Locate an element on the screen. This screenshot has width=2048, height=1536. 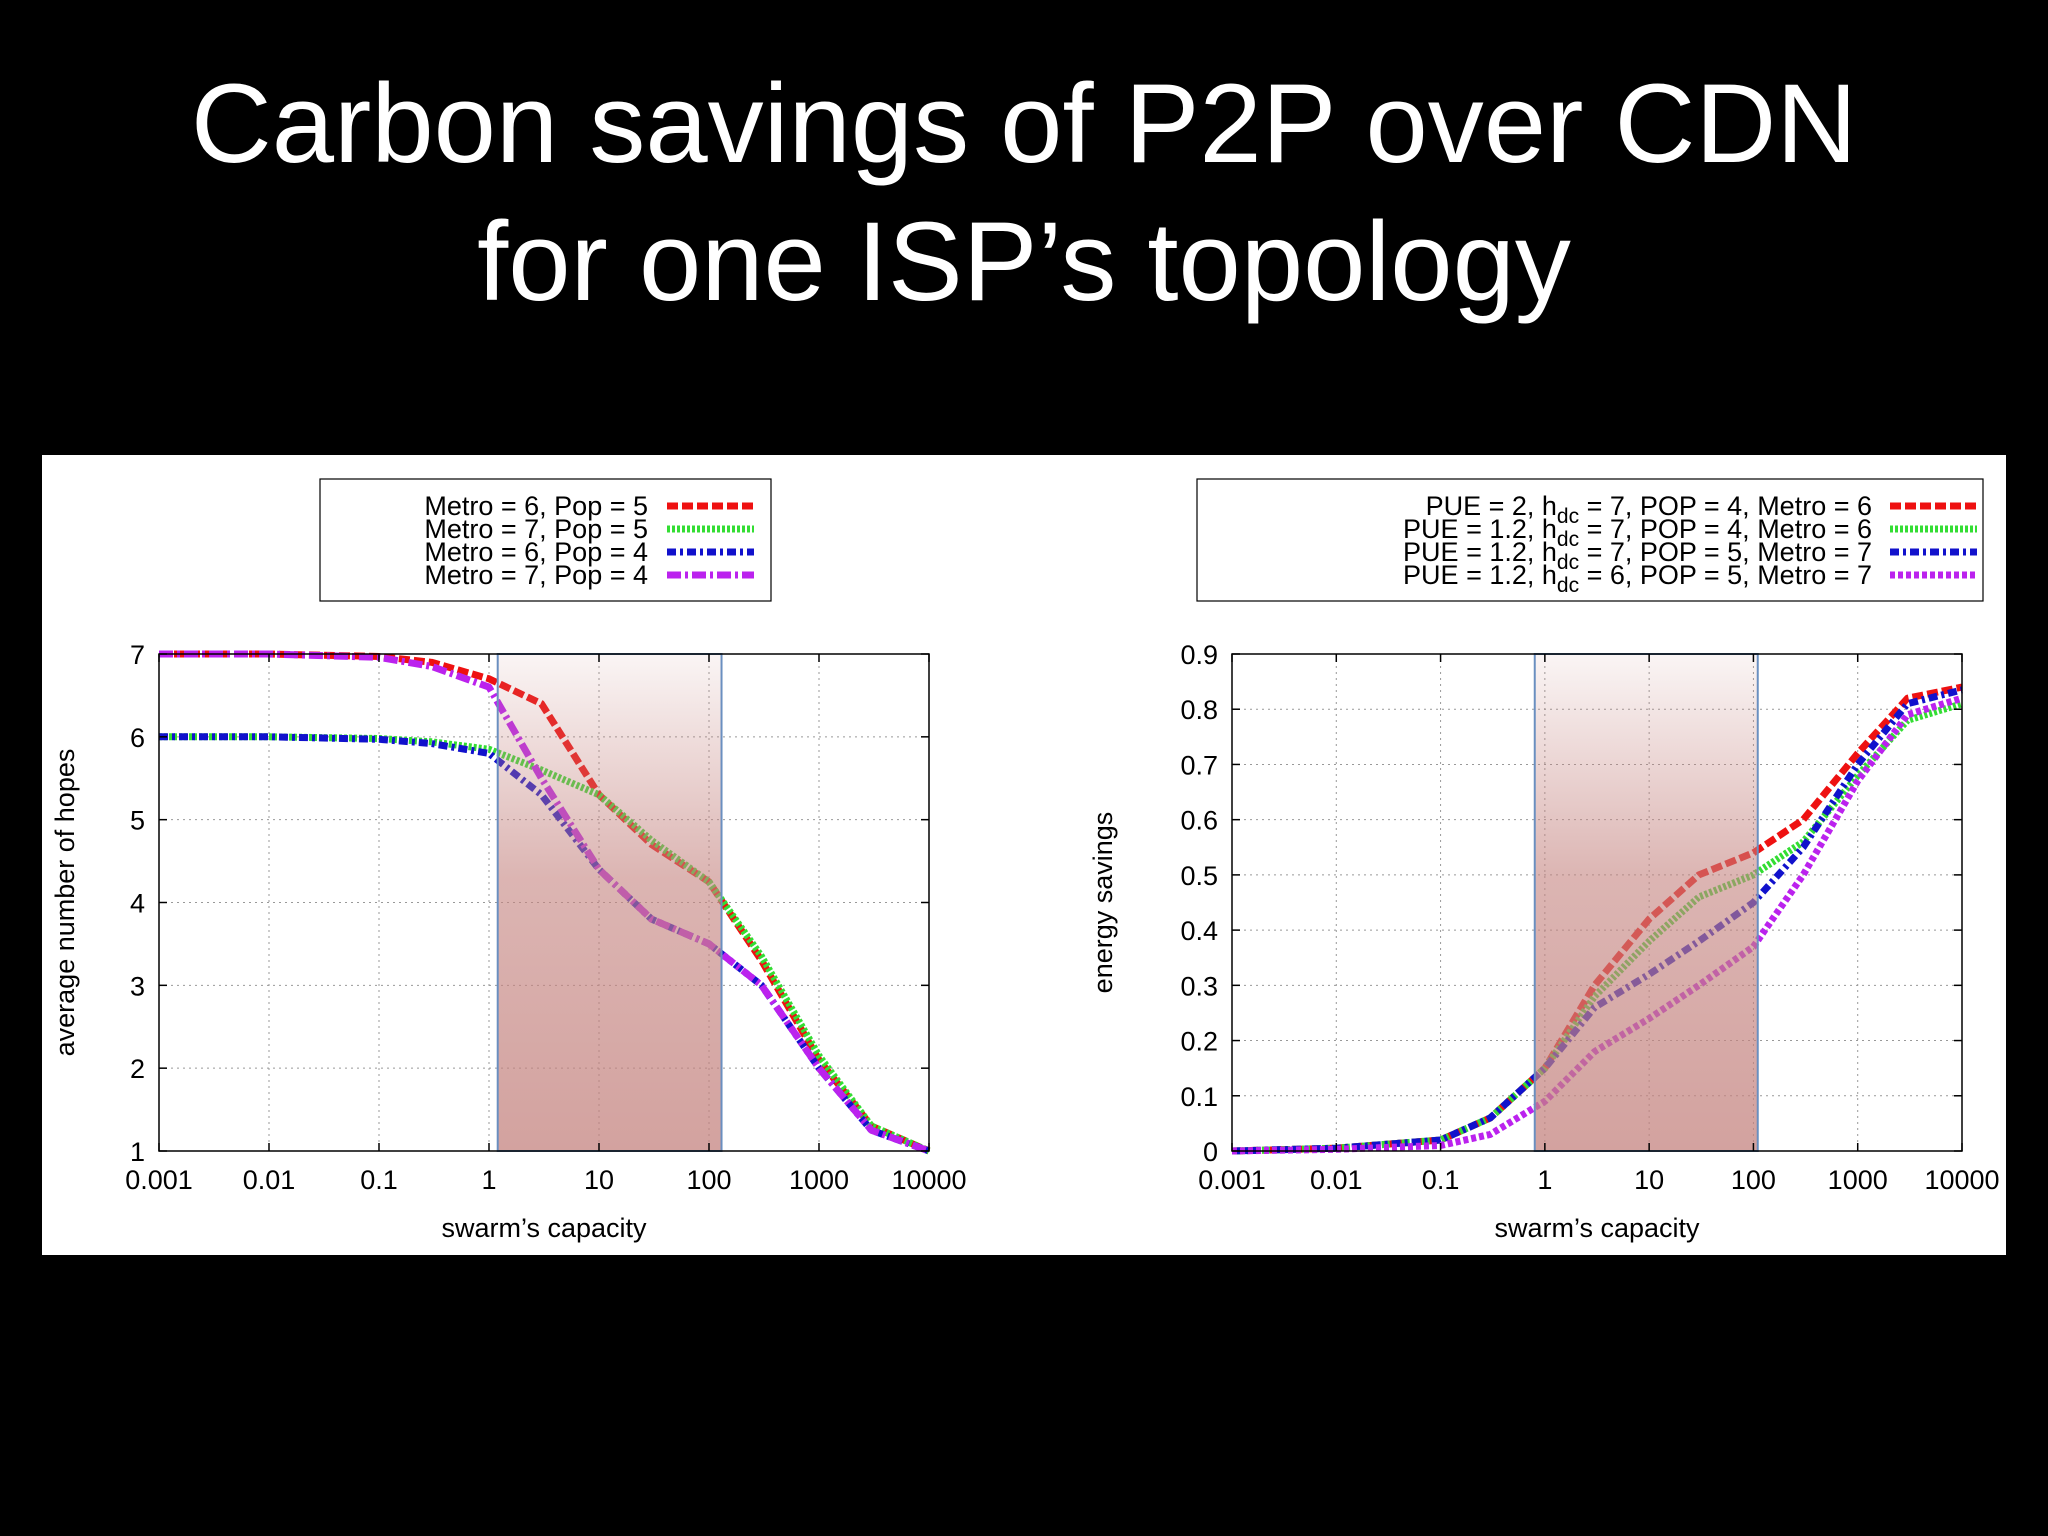
plot-frame-right is located at coordinates (1597, 902).